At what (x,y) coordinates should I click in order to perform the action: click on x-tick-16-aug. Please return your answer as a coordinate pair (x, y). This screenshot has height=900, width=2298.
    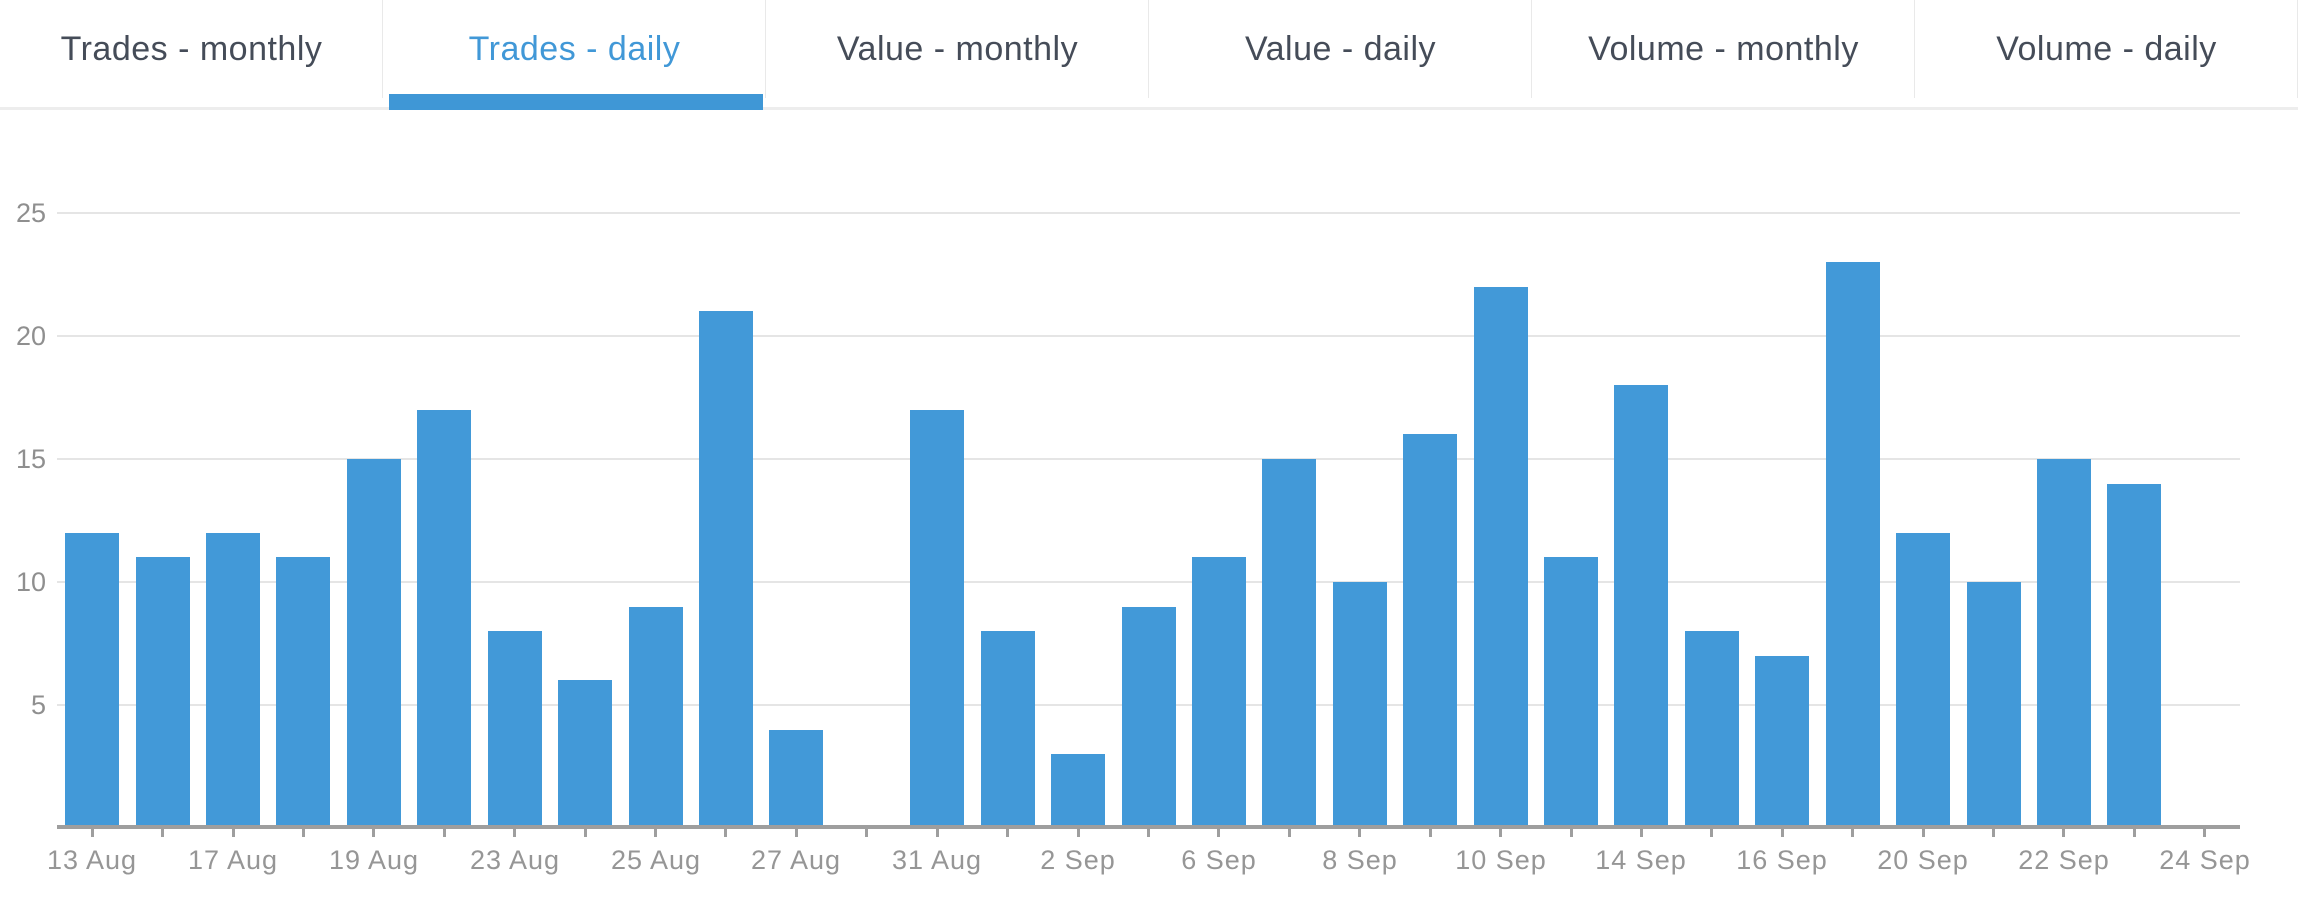
    Looking at the image, I should click on (162, 832).